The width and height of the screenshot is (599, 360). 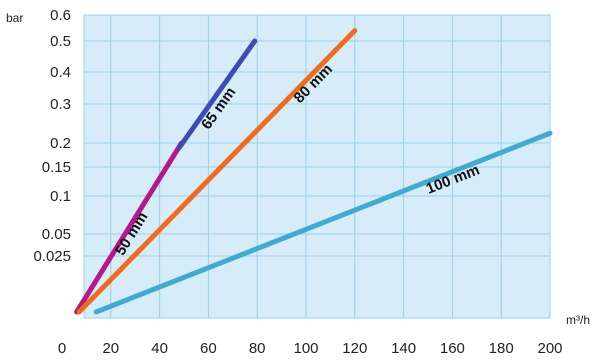 What do you see at coordinates (257, 348) in the screenshot?
I see `x-tick-label: 80` at bounding box center [257, 348].